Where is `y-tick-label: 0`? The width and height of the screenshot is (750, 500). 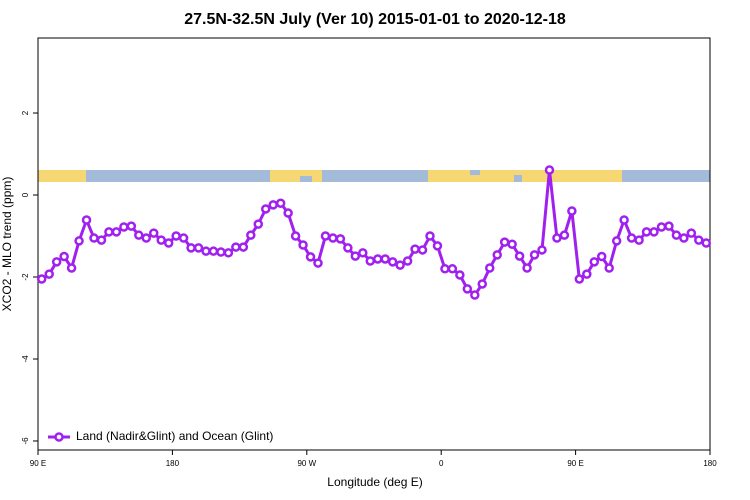 y-tick-label: 0 is located at coordinates (25, 194).